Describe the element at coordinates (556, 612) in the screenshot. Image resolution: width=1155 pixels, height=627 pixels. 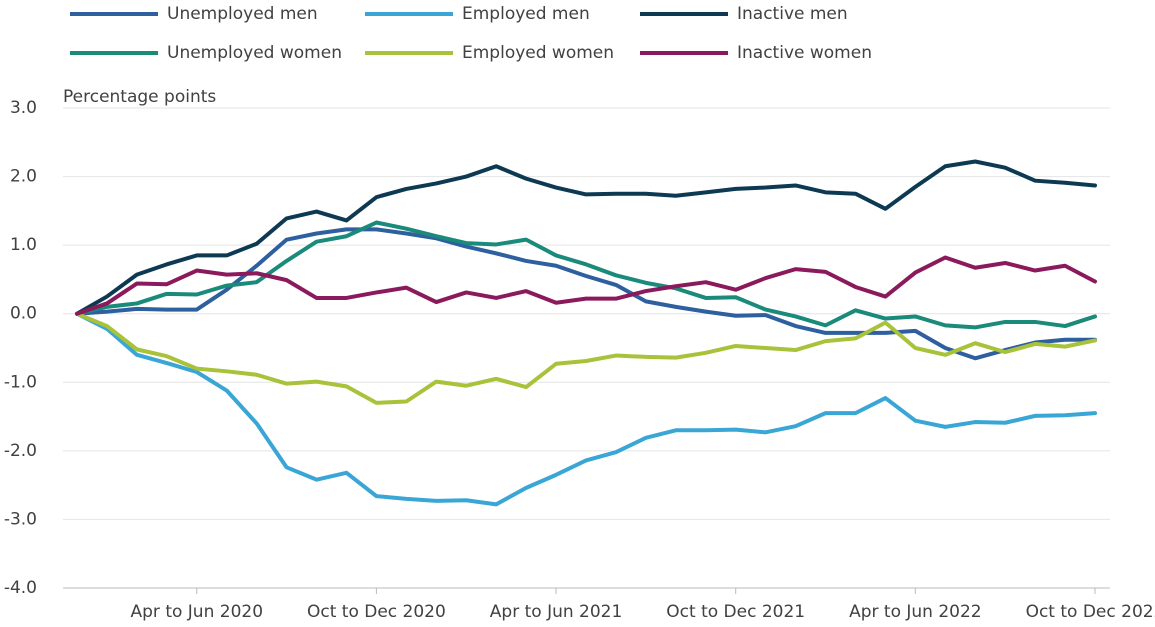
I see `x-tick-label: Apr to Jun 2021` at that location.